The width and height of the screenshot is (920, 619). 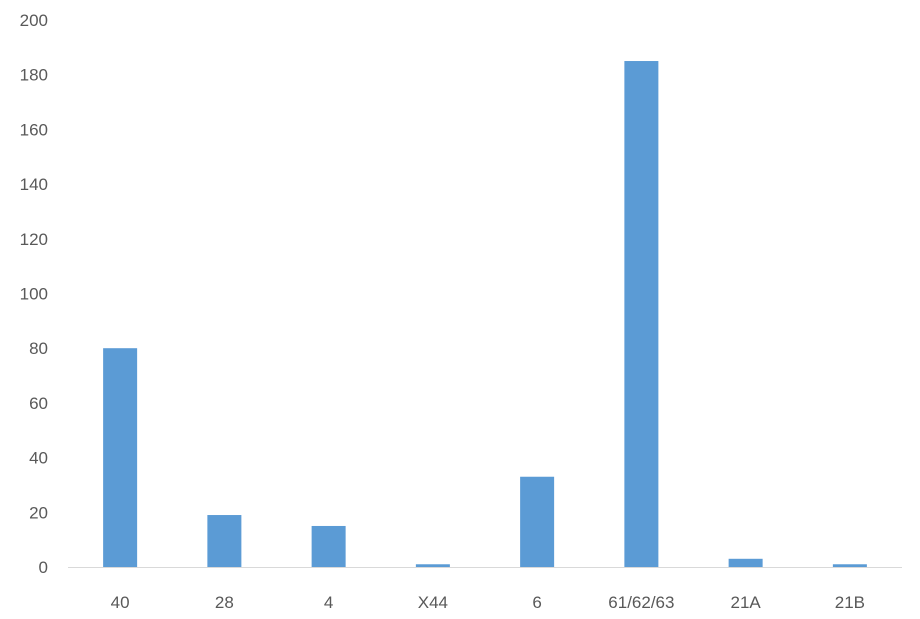 What do you see at coordinates (745, 562) in the screenshot?
I see `bar-21a` at bounding box center [745, 562].